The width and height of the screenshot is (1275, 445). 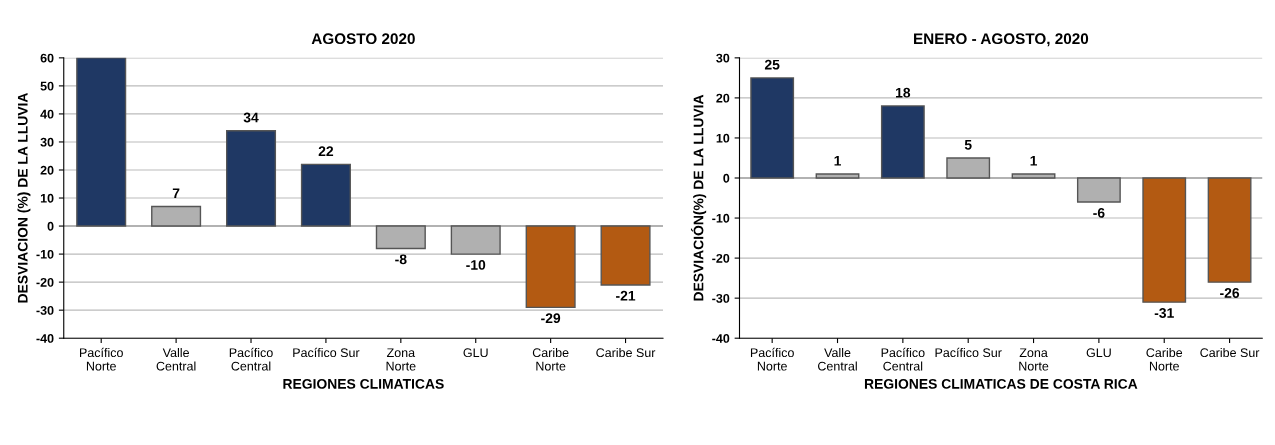 I want to click on x-axis-title: REGIONES CLIMATICAS, so click(x=363, y=383).